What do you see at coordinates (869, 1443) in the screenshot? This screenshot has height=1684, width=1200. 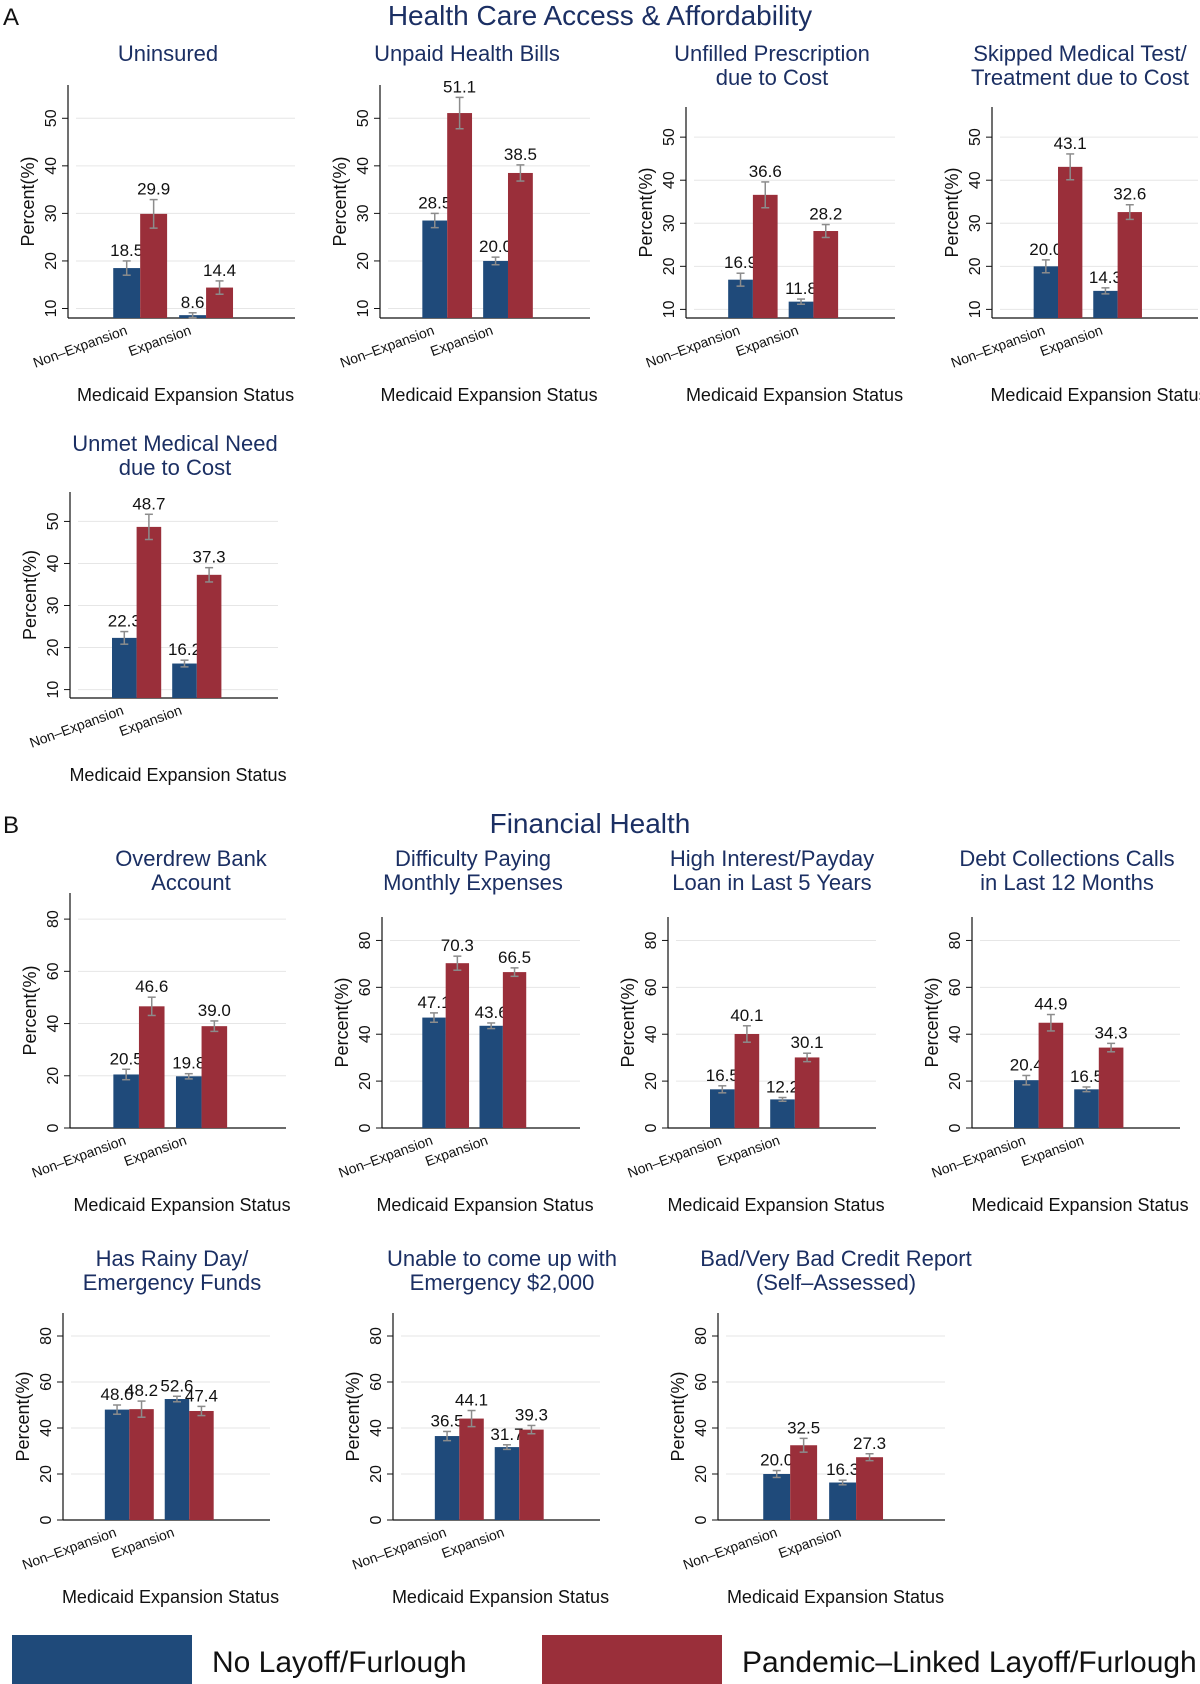 I see `data-label: 27.3` at bounding box center [869, 1443].